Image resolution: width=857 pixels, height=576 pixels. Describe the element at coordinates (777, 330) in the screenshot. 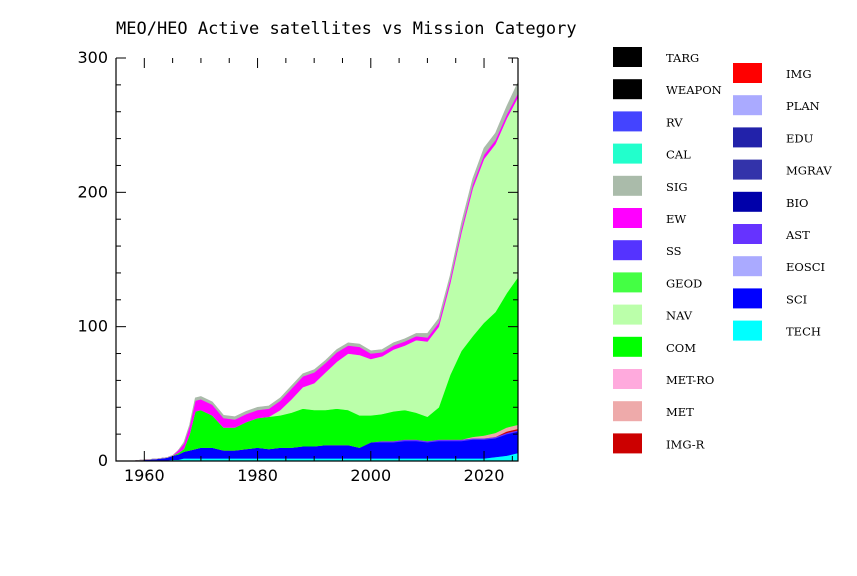

I see `legend-entry-tech: TECH` at that location.